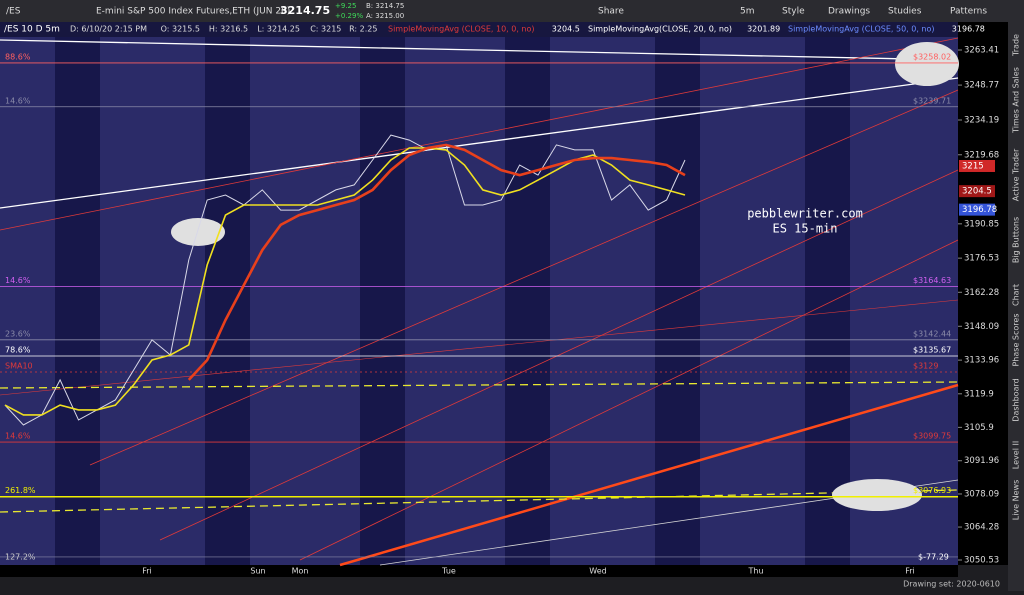 The image size is (1024, 595). Describe the element at coordinates (257, 571) in the screenshot. I see `x-tick-label: Sun` at that location.